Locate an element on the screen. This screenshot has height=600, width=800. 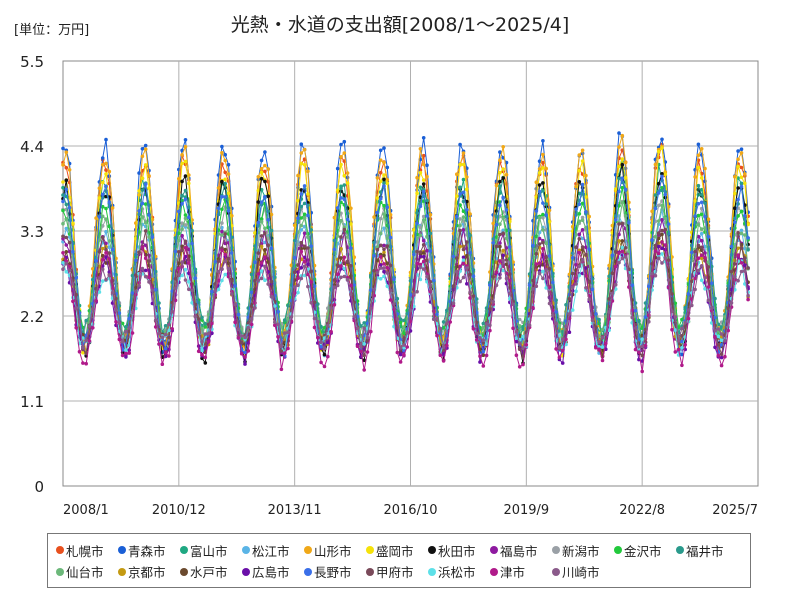
legend-item: 長野市 is located at coordinates (335, 571).